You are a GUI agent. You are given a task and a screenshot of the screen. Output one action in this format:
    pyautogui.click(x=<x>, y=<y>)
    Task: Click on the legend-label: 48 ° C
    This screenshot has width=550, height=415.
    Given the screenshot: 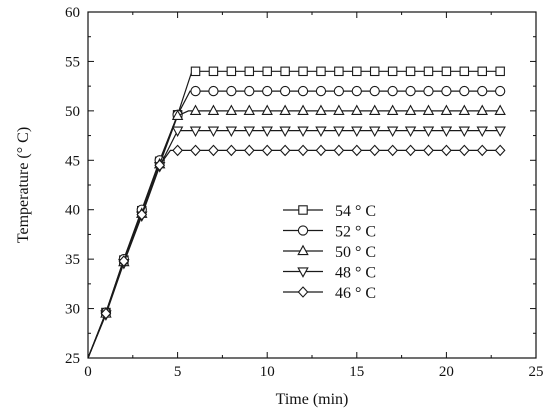 What is the action you would take?
    pyautogui.click(x=355, y=273)
    